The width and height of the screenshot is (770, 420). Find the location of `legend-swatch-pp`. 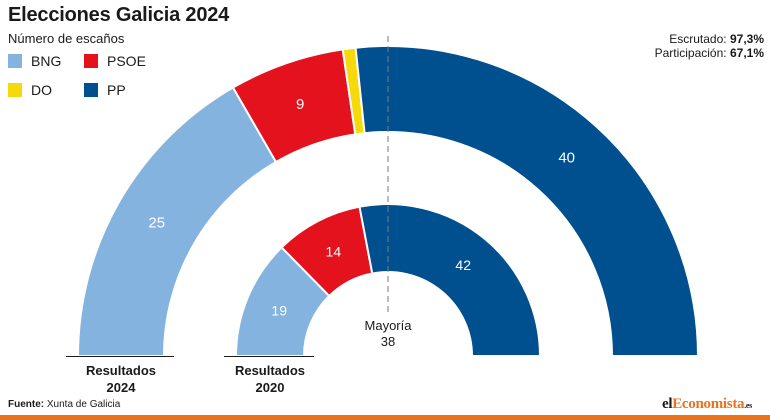

legend-swatch-pp is located at coordinates (91, 90).